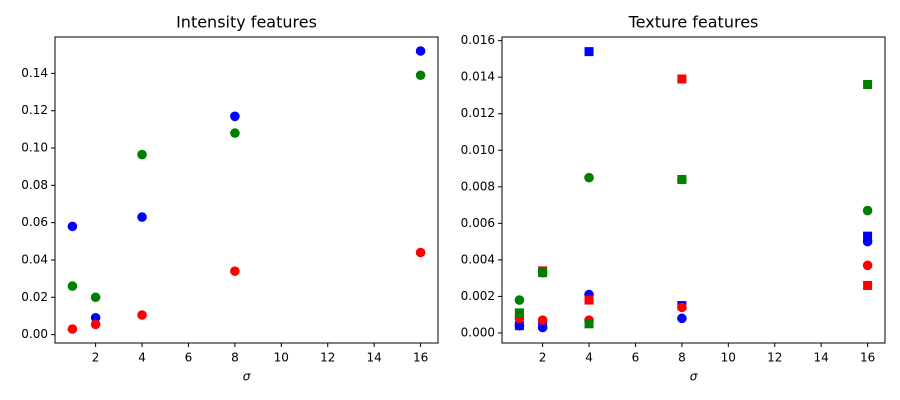  Describe the element at coordinates (246, 22) in the screenshot. I see `chart-title: Intensity features` at that location.